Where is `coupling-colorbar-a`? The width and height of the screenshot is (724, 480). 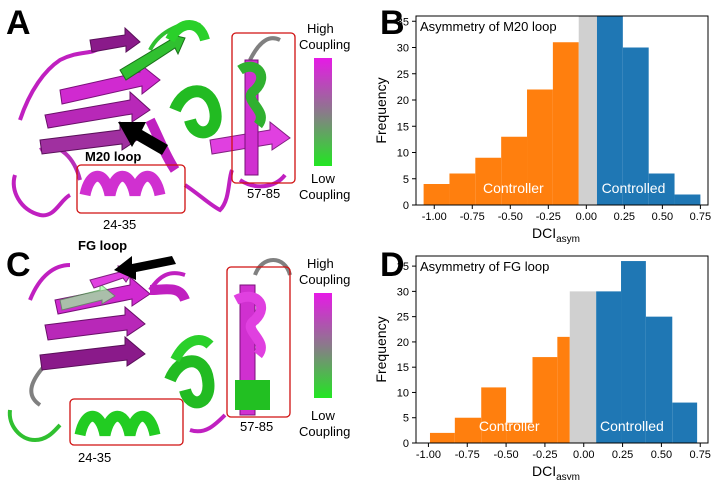 coupling-colorbar-a is located at coordinates (323, 112).